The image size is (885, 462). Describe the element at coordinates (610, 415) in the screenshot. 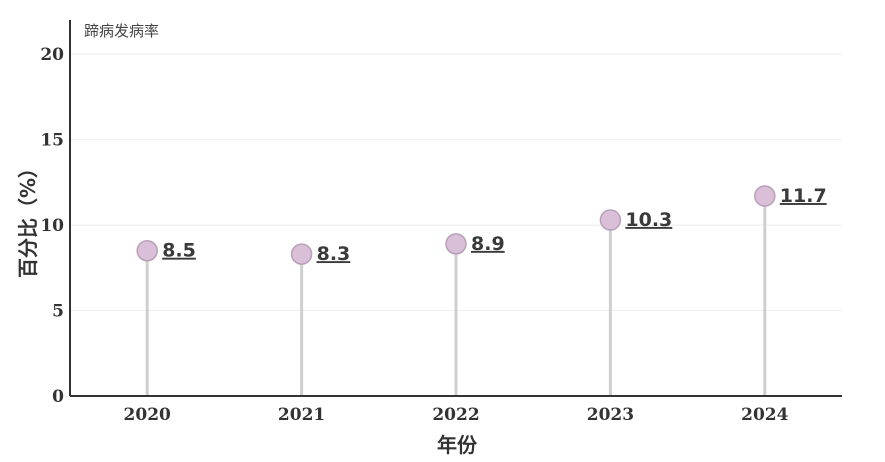

I see `x-tick-label: 2023` at that location.